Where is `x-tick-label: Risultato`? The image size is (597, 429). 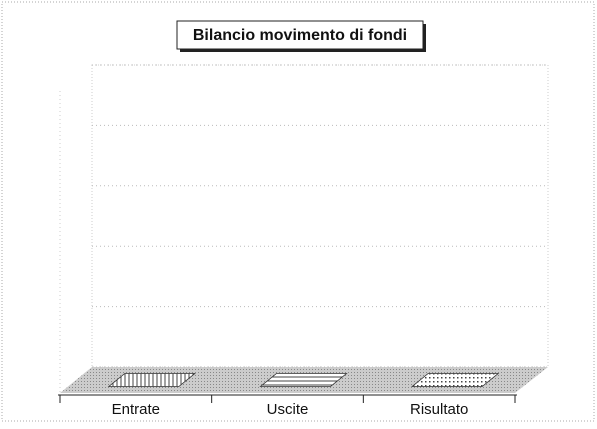 x-tick-label: Risultato is located at coordinates (439, 409).